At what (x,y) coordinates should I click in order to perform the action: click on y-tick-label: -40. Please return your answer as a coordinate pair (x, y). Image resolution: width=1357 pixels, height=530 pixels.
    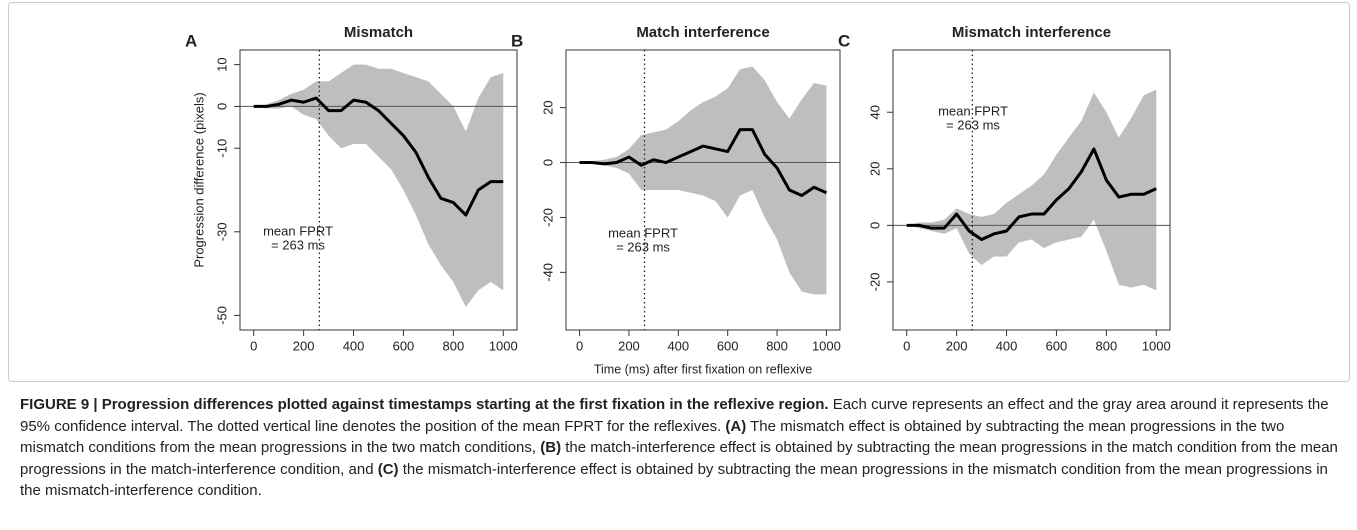
    Looking at the image, I should click on (547, 272).